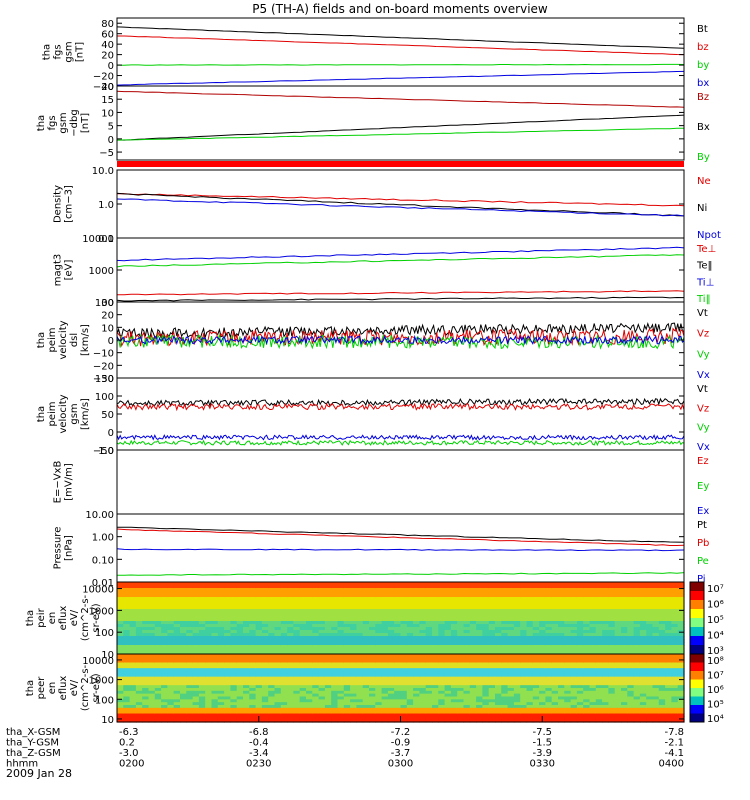 This screenshot has height=800, width=750. I want to click on colorbar-segment, so click(697, 641).